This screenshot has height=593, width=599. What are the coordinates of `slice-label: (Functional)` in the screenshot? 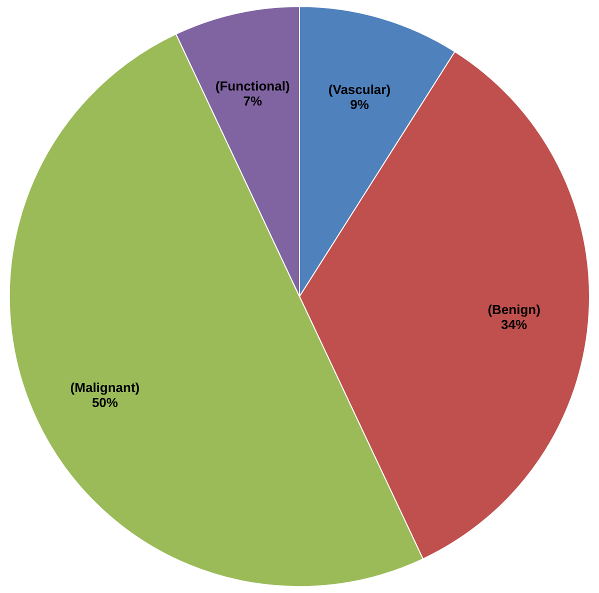 It's located at (252, 86).